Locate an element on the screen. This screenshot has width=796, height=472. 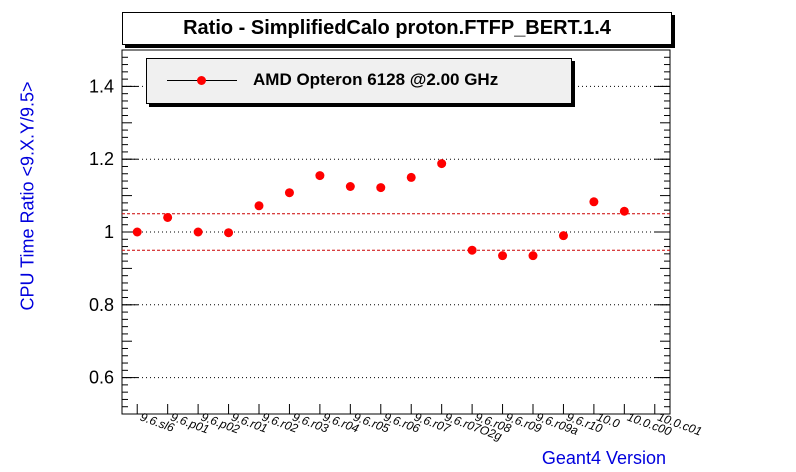
legend: AMD Opteron 6128 @2.00 GHz is located at coordinates (359, 81).